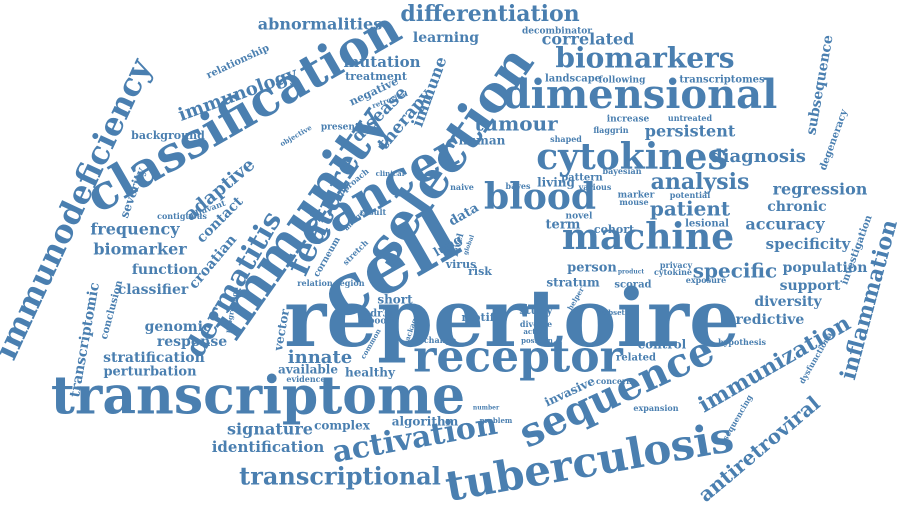  I want to click on word-present: present, so click(340, 128).